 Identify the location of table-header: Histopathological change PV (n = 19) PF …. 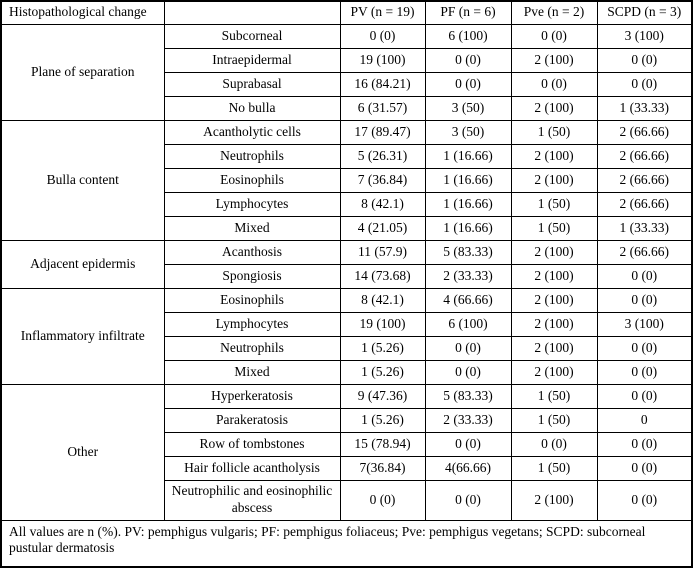
(346, 12).